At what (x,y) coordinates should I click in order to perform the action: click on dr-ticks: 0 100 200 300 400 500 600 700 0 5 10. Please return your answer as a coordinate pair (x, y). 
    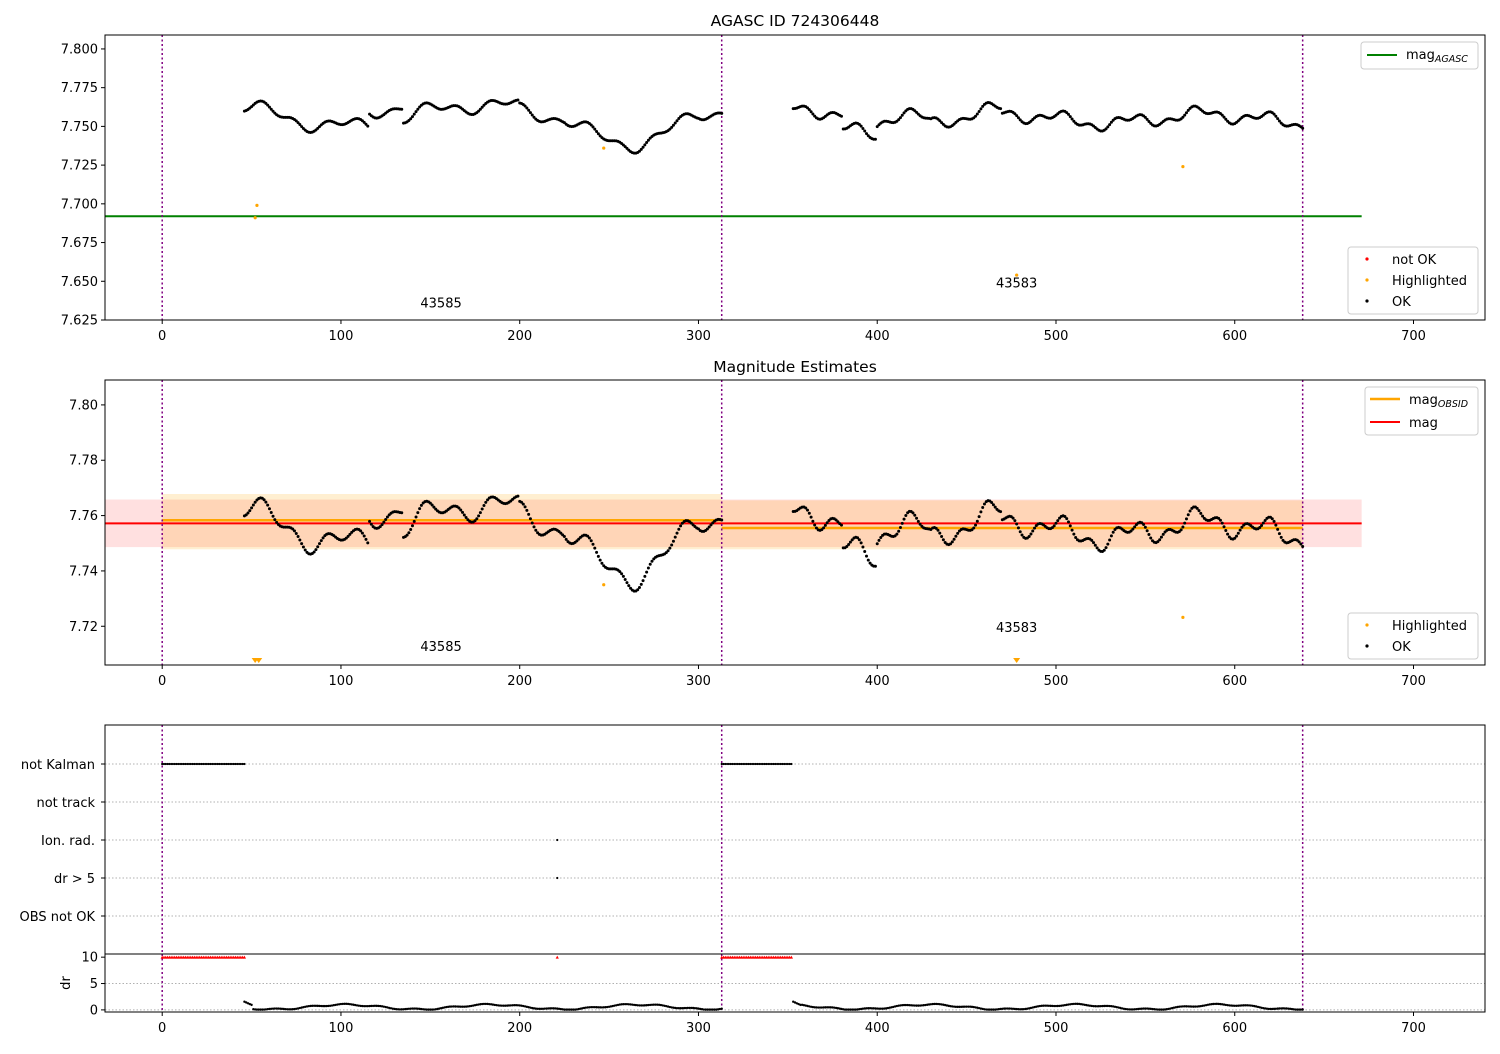
    Looking at the image, I should click on (753, 993).